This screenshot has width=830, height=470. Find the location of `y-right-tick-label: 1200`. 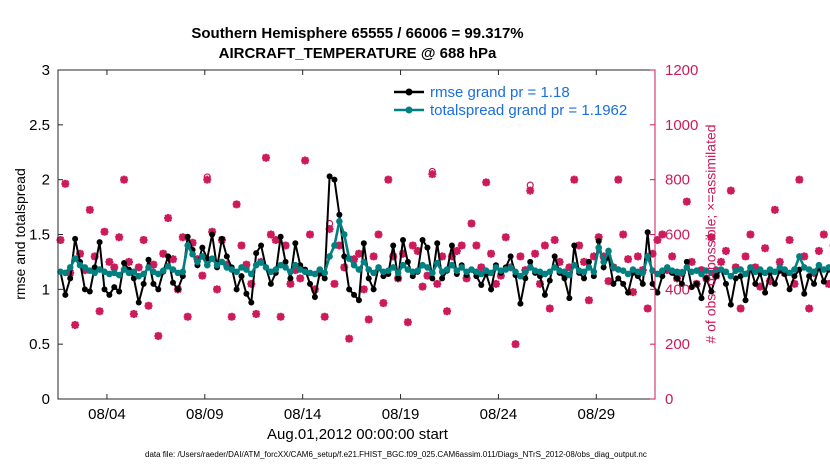

y-right-tick-label: 1200 is located at coordinates (681, 70).